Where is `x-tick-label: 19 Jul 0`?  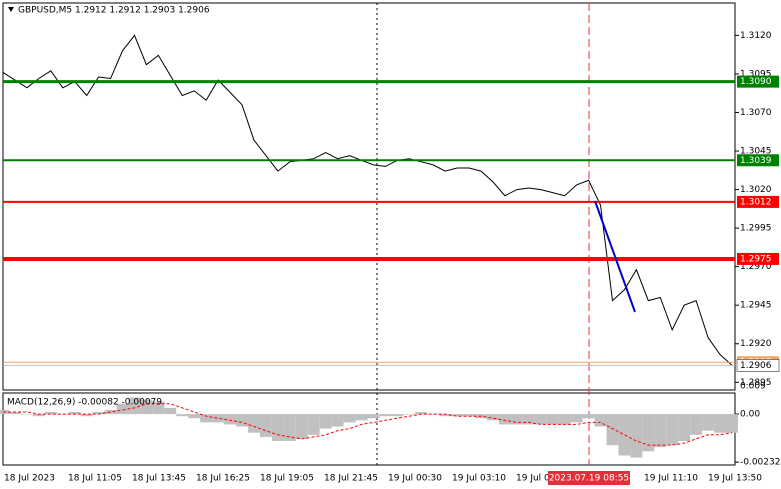
x-tick-label: 19 Jul 0 is located at coordinates (533, 479).